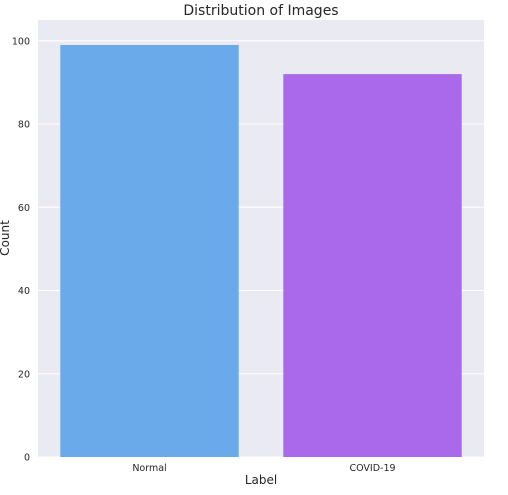  Describe the element at coordinates (24, 208) in the screenshot. I see `y-tick-label: 60` at that location.